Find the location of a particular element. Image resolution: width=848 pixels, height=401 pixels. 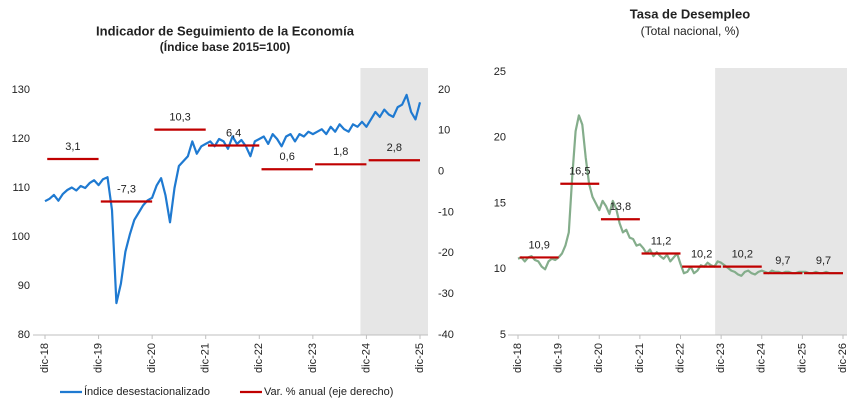

y-tick-label: 120 is located at coordinates (21, 139).